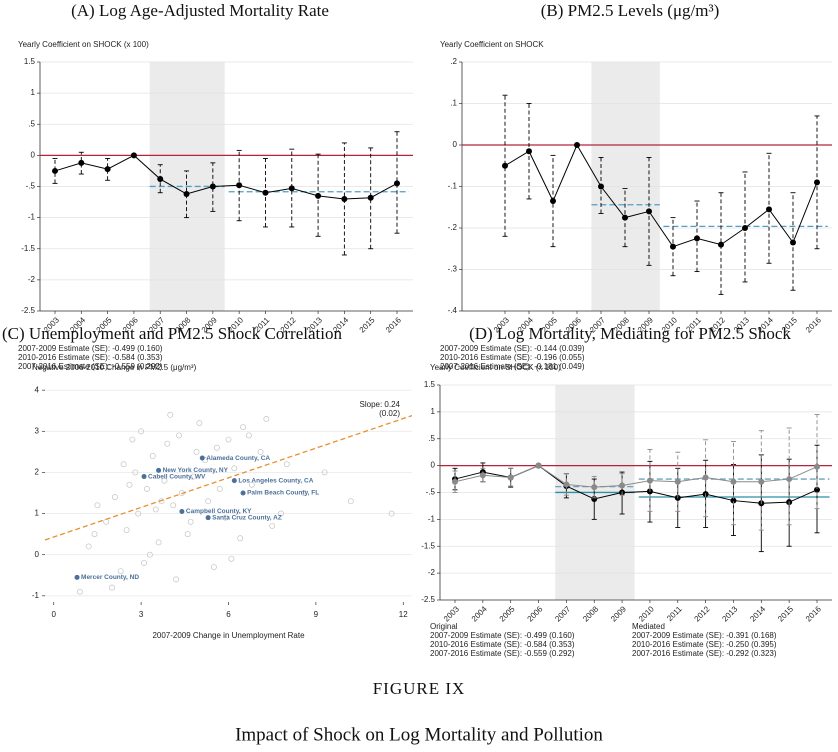 The width and height of the screenshot is (838, 752). Describe the element at coordinates (316, 614) in the screenshot. I see `x-tick-label: 9` at that location.